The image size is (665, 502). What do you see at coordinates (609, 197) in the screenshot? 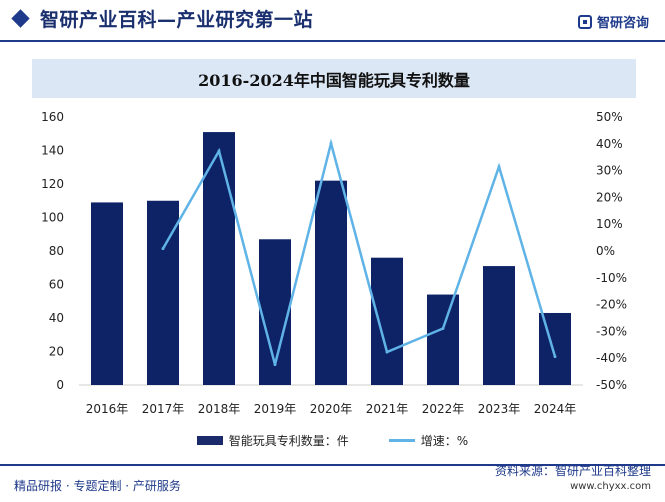
I see `y-right-tick-label: 20%` at bounding box center [609, 197].